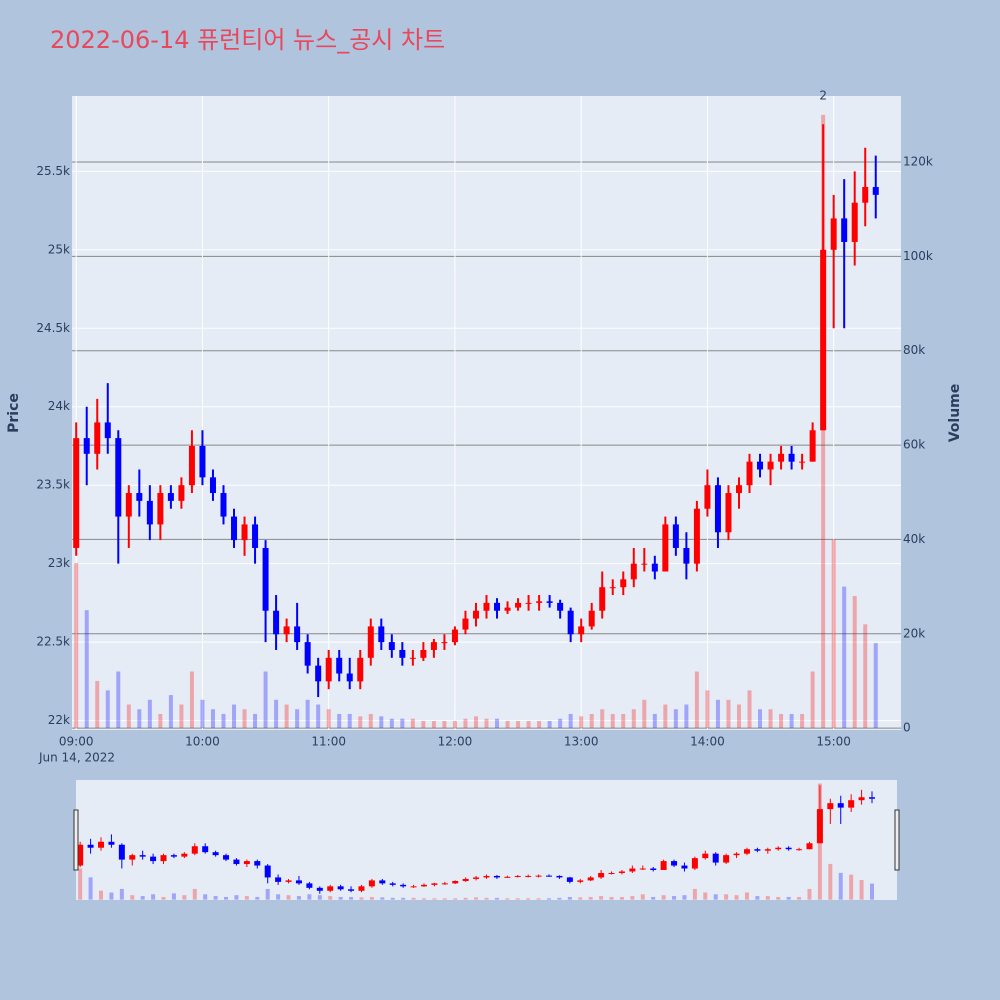  Describe the element at coordinates (823, 96) in the screenshot. I see `annotation: 2` at that location.